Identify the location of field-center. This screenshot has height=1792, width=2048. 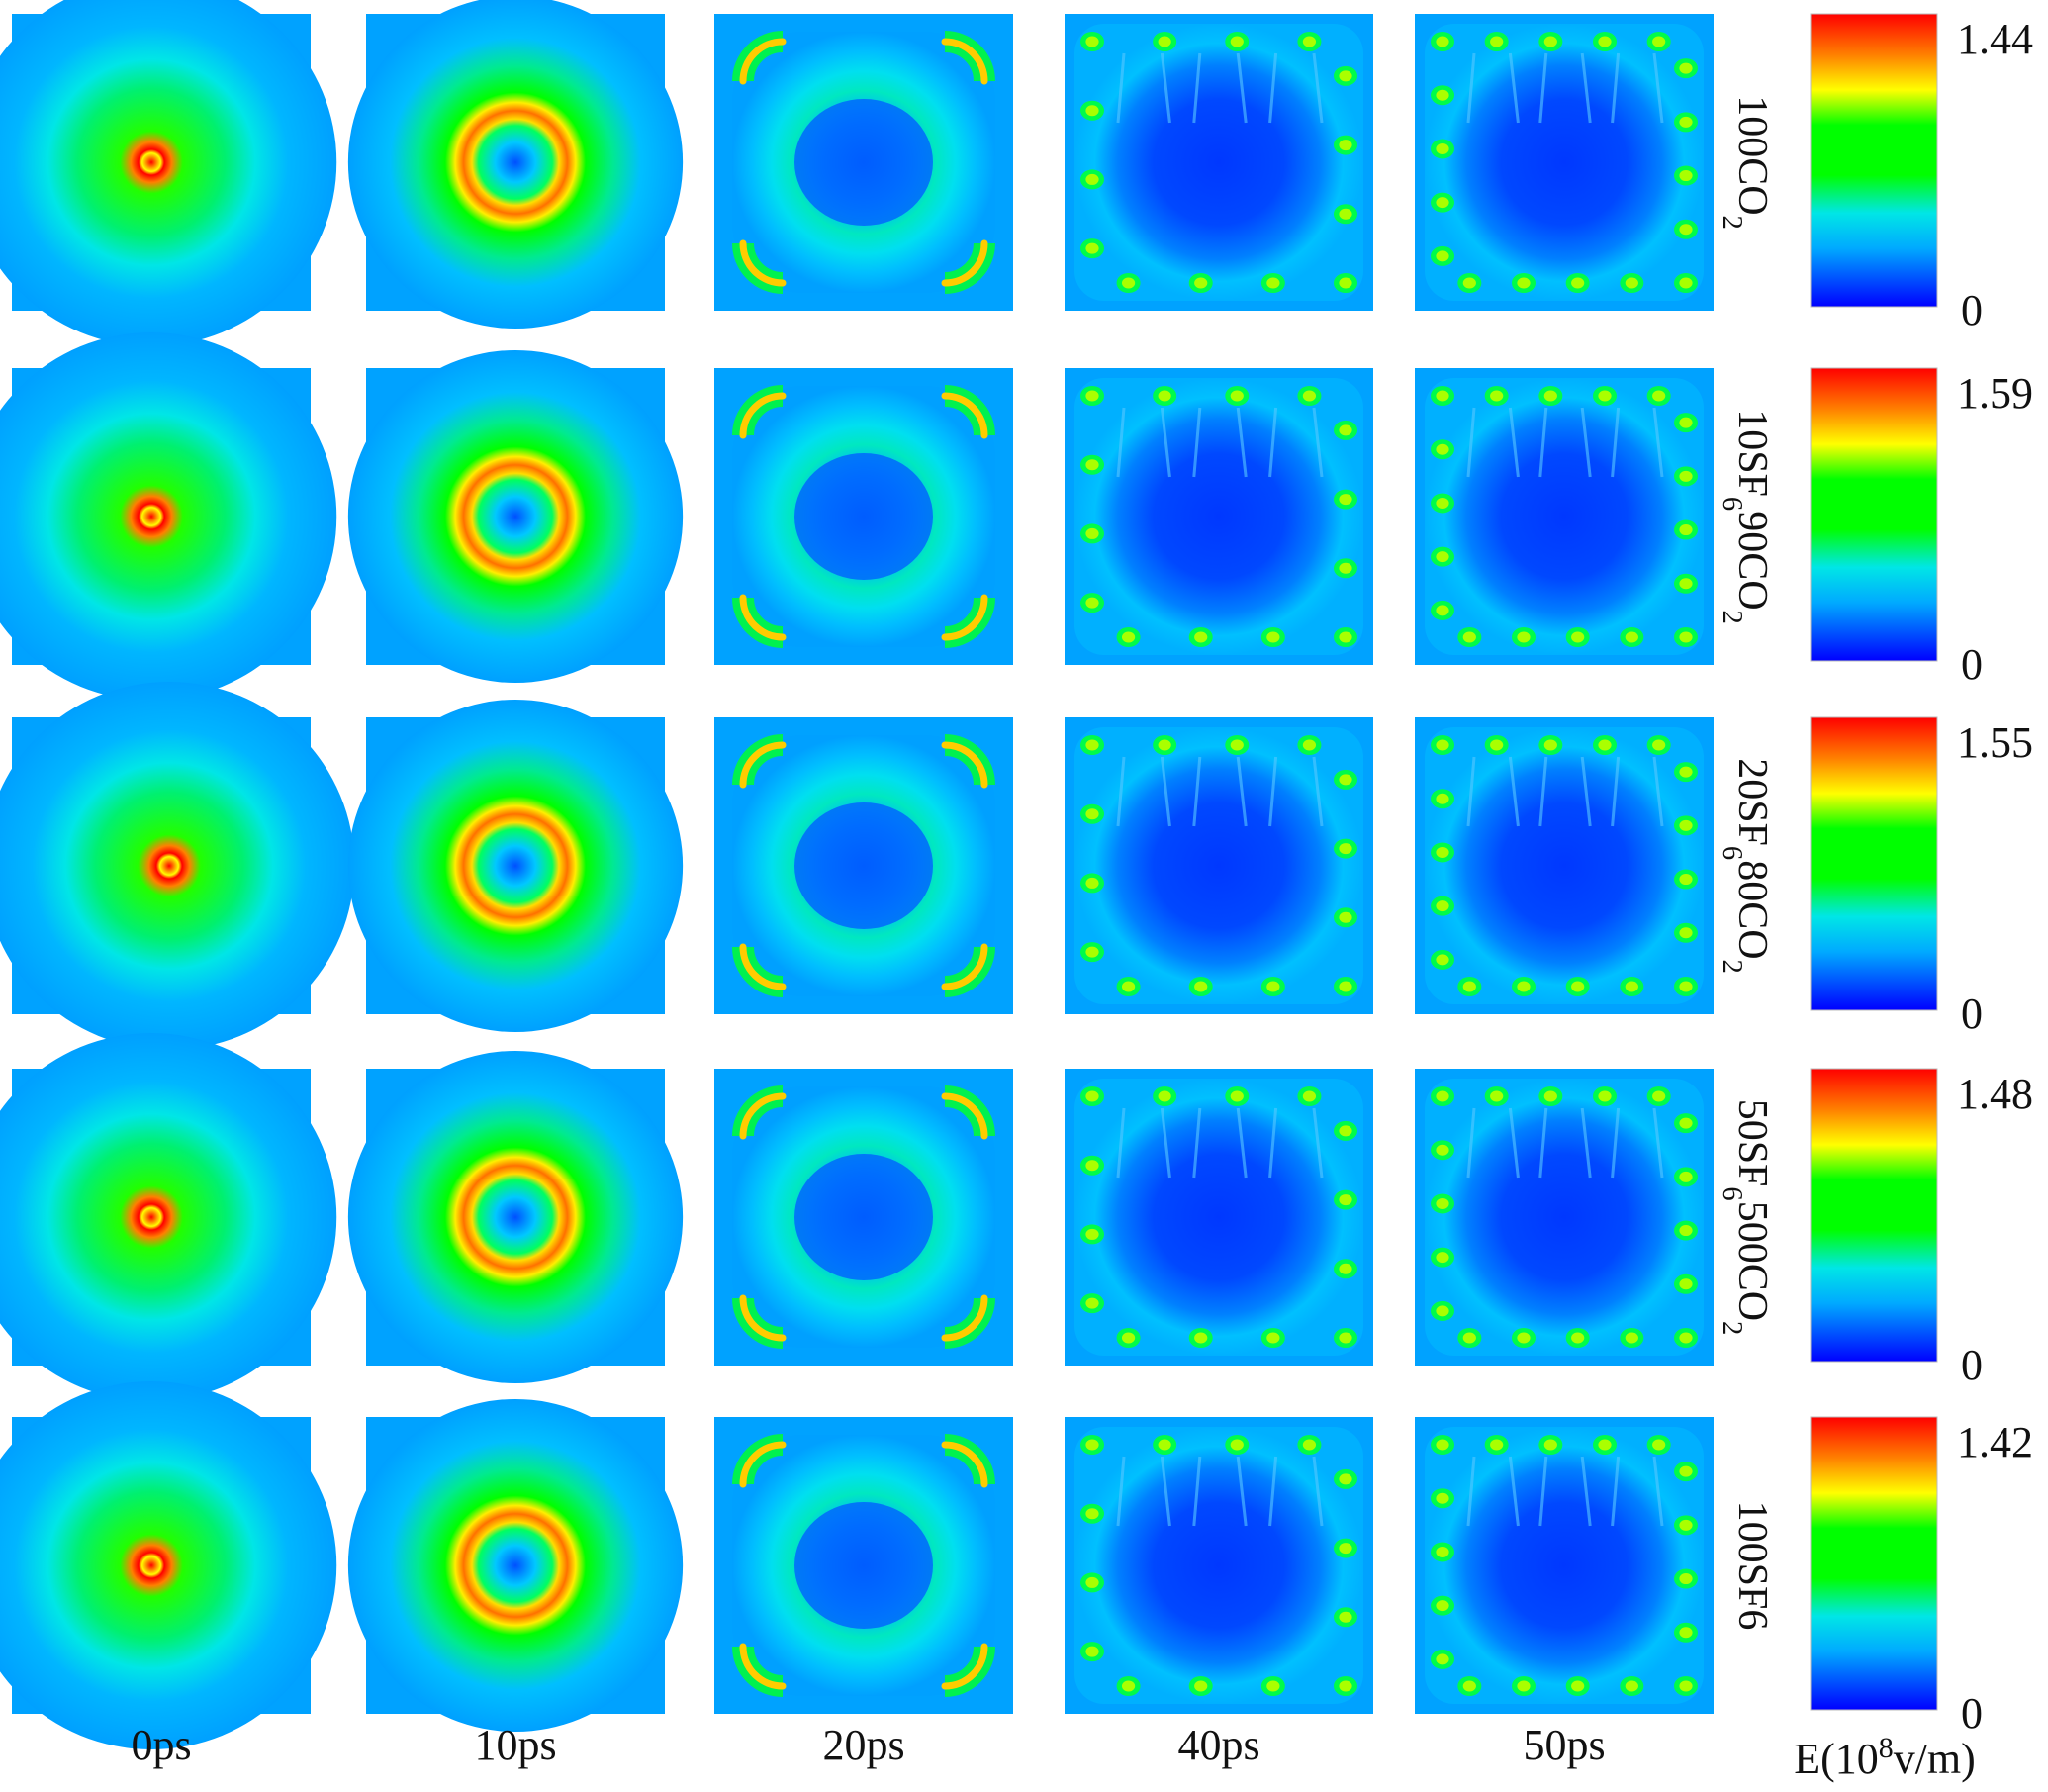
(863, 865).